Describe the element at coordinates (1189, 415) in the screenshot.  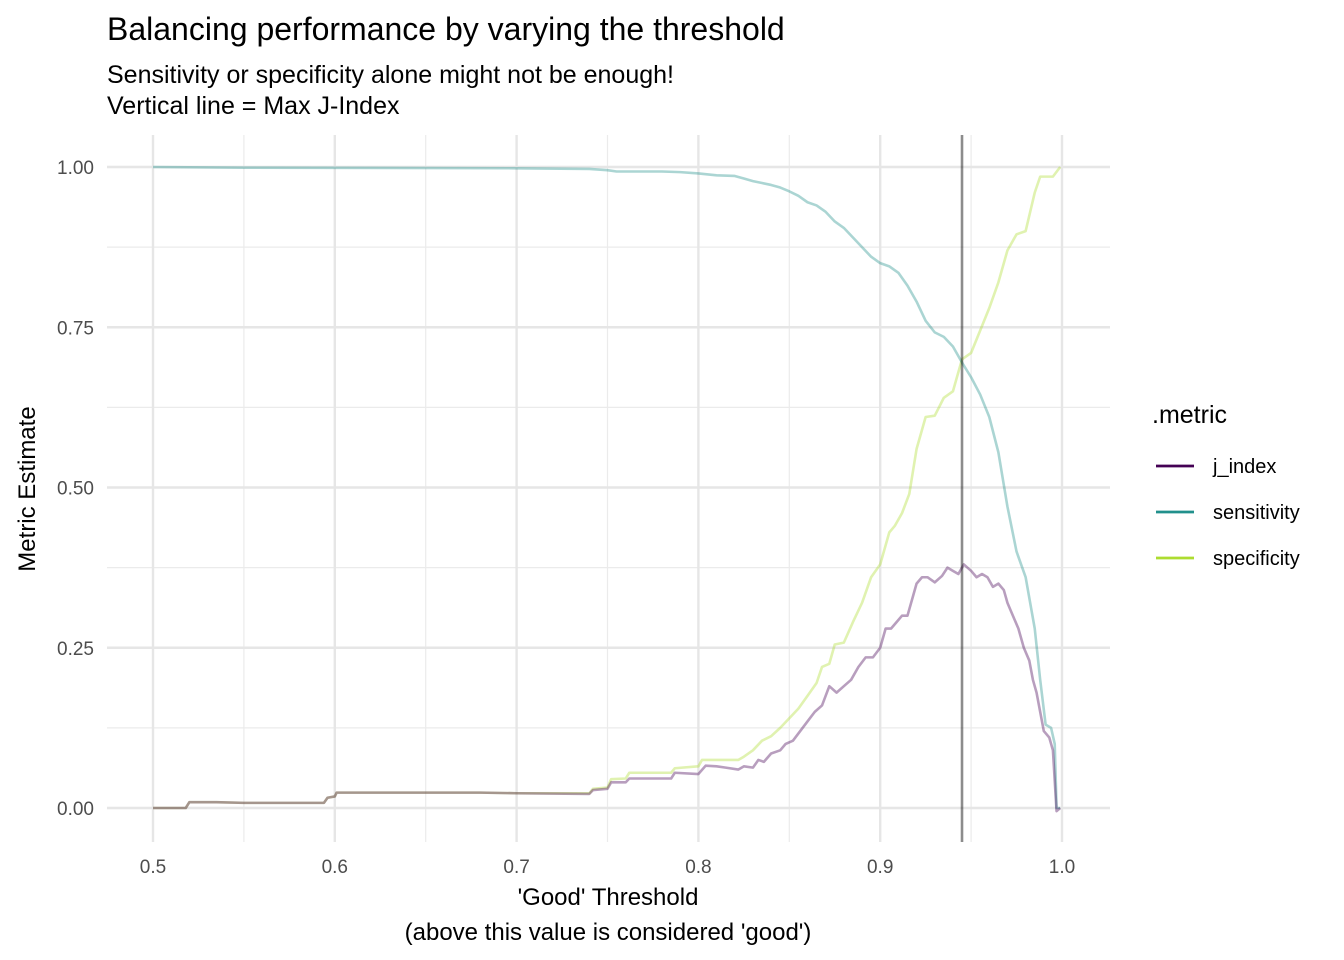
I see `legend-title: .metric` at that location.